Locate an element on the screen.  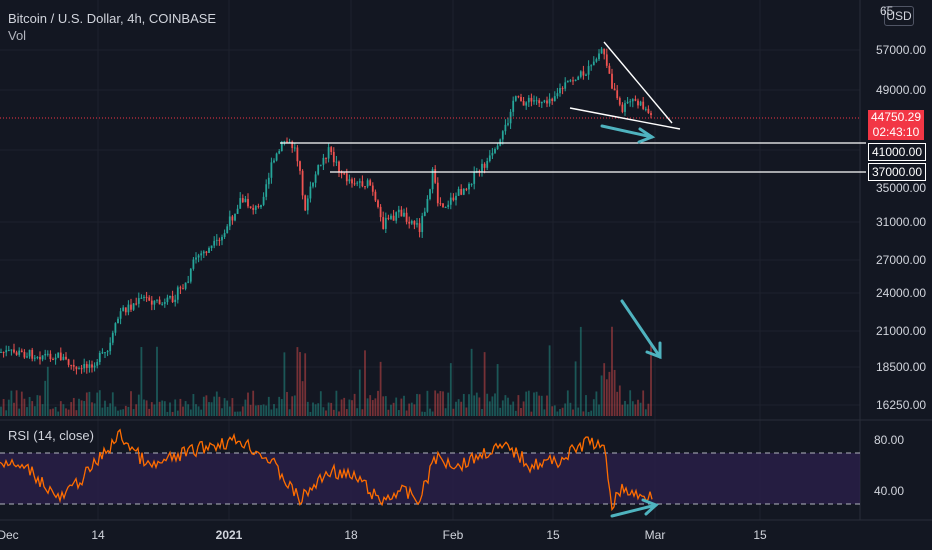
candle-countdown: 02:43:10 is located at coordinates (896, 132).